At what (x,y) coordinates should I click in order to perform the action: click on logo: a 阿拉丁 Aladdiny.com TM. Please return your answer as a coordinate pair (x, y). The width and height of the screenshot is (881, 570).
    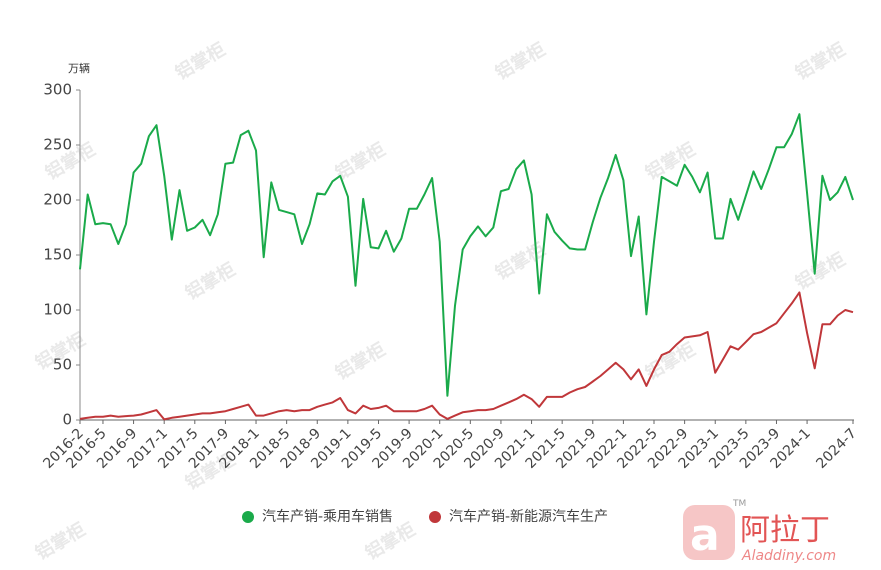
    Looking at the image, I should click on (759, 531).